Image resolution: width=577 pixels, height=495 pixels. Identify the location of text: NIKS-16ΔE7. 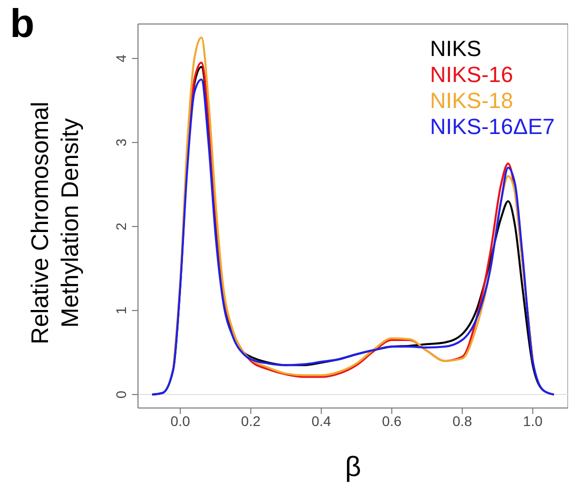
(492, 127).